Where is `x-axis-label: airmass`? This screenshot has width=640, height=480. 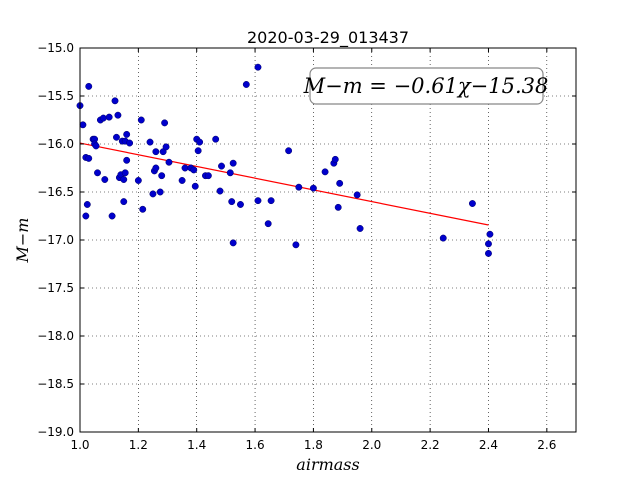 x-axis-label: airmass is located at coordinates (327, 464).